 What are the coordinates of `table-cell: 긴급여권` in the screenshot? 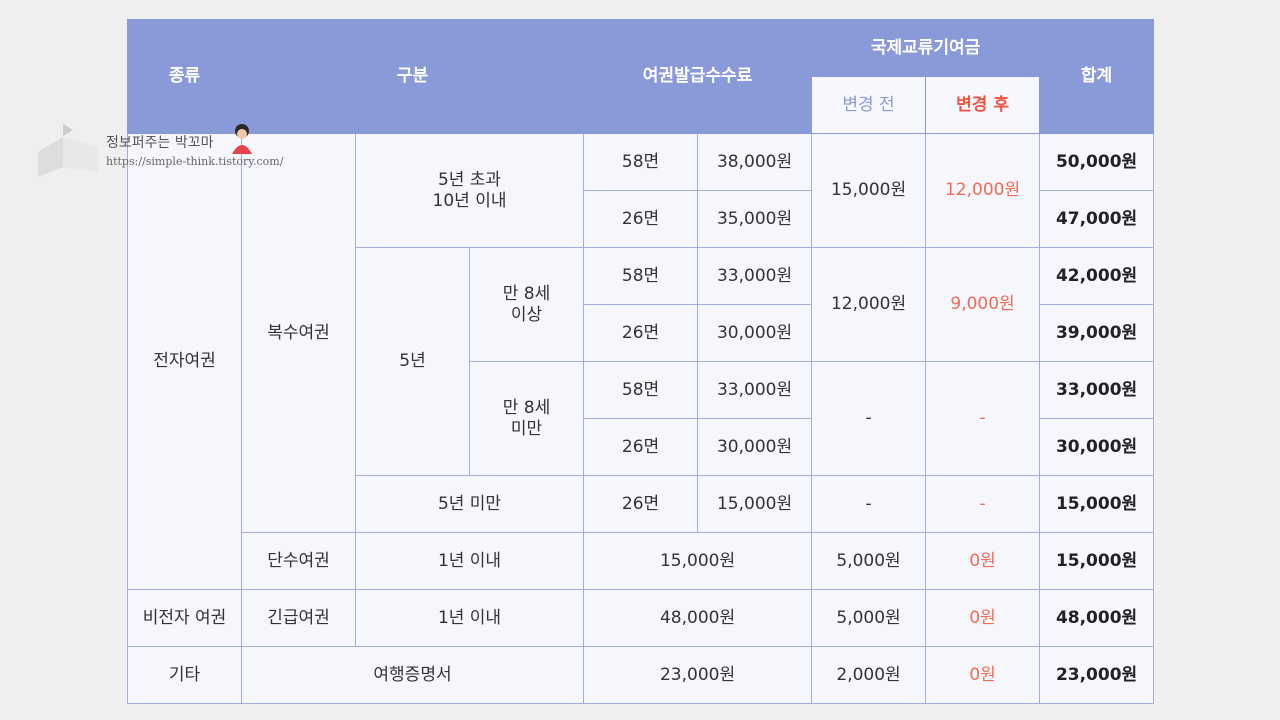 It's located at (298, 618).